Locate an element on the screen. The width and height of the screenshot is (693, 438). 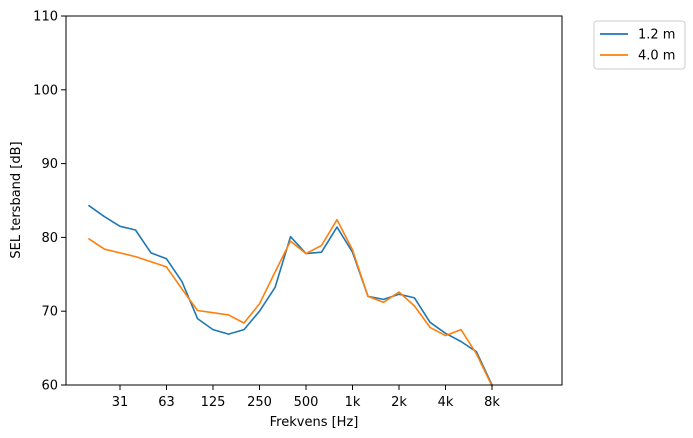
x-tick-label: 500 is located at coordinates (306, 402).